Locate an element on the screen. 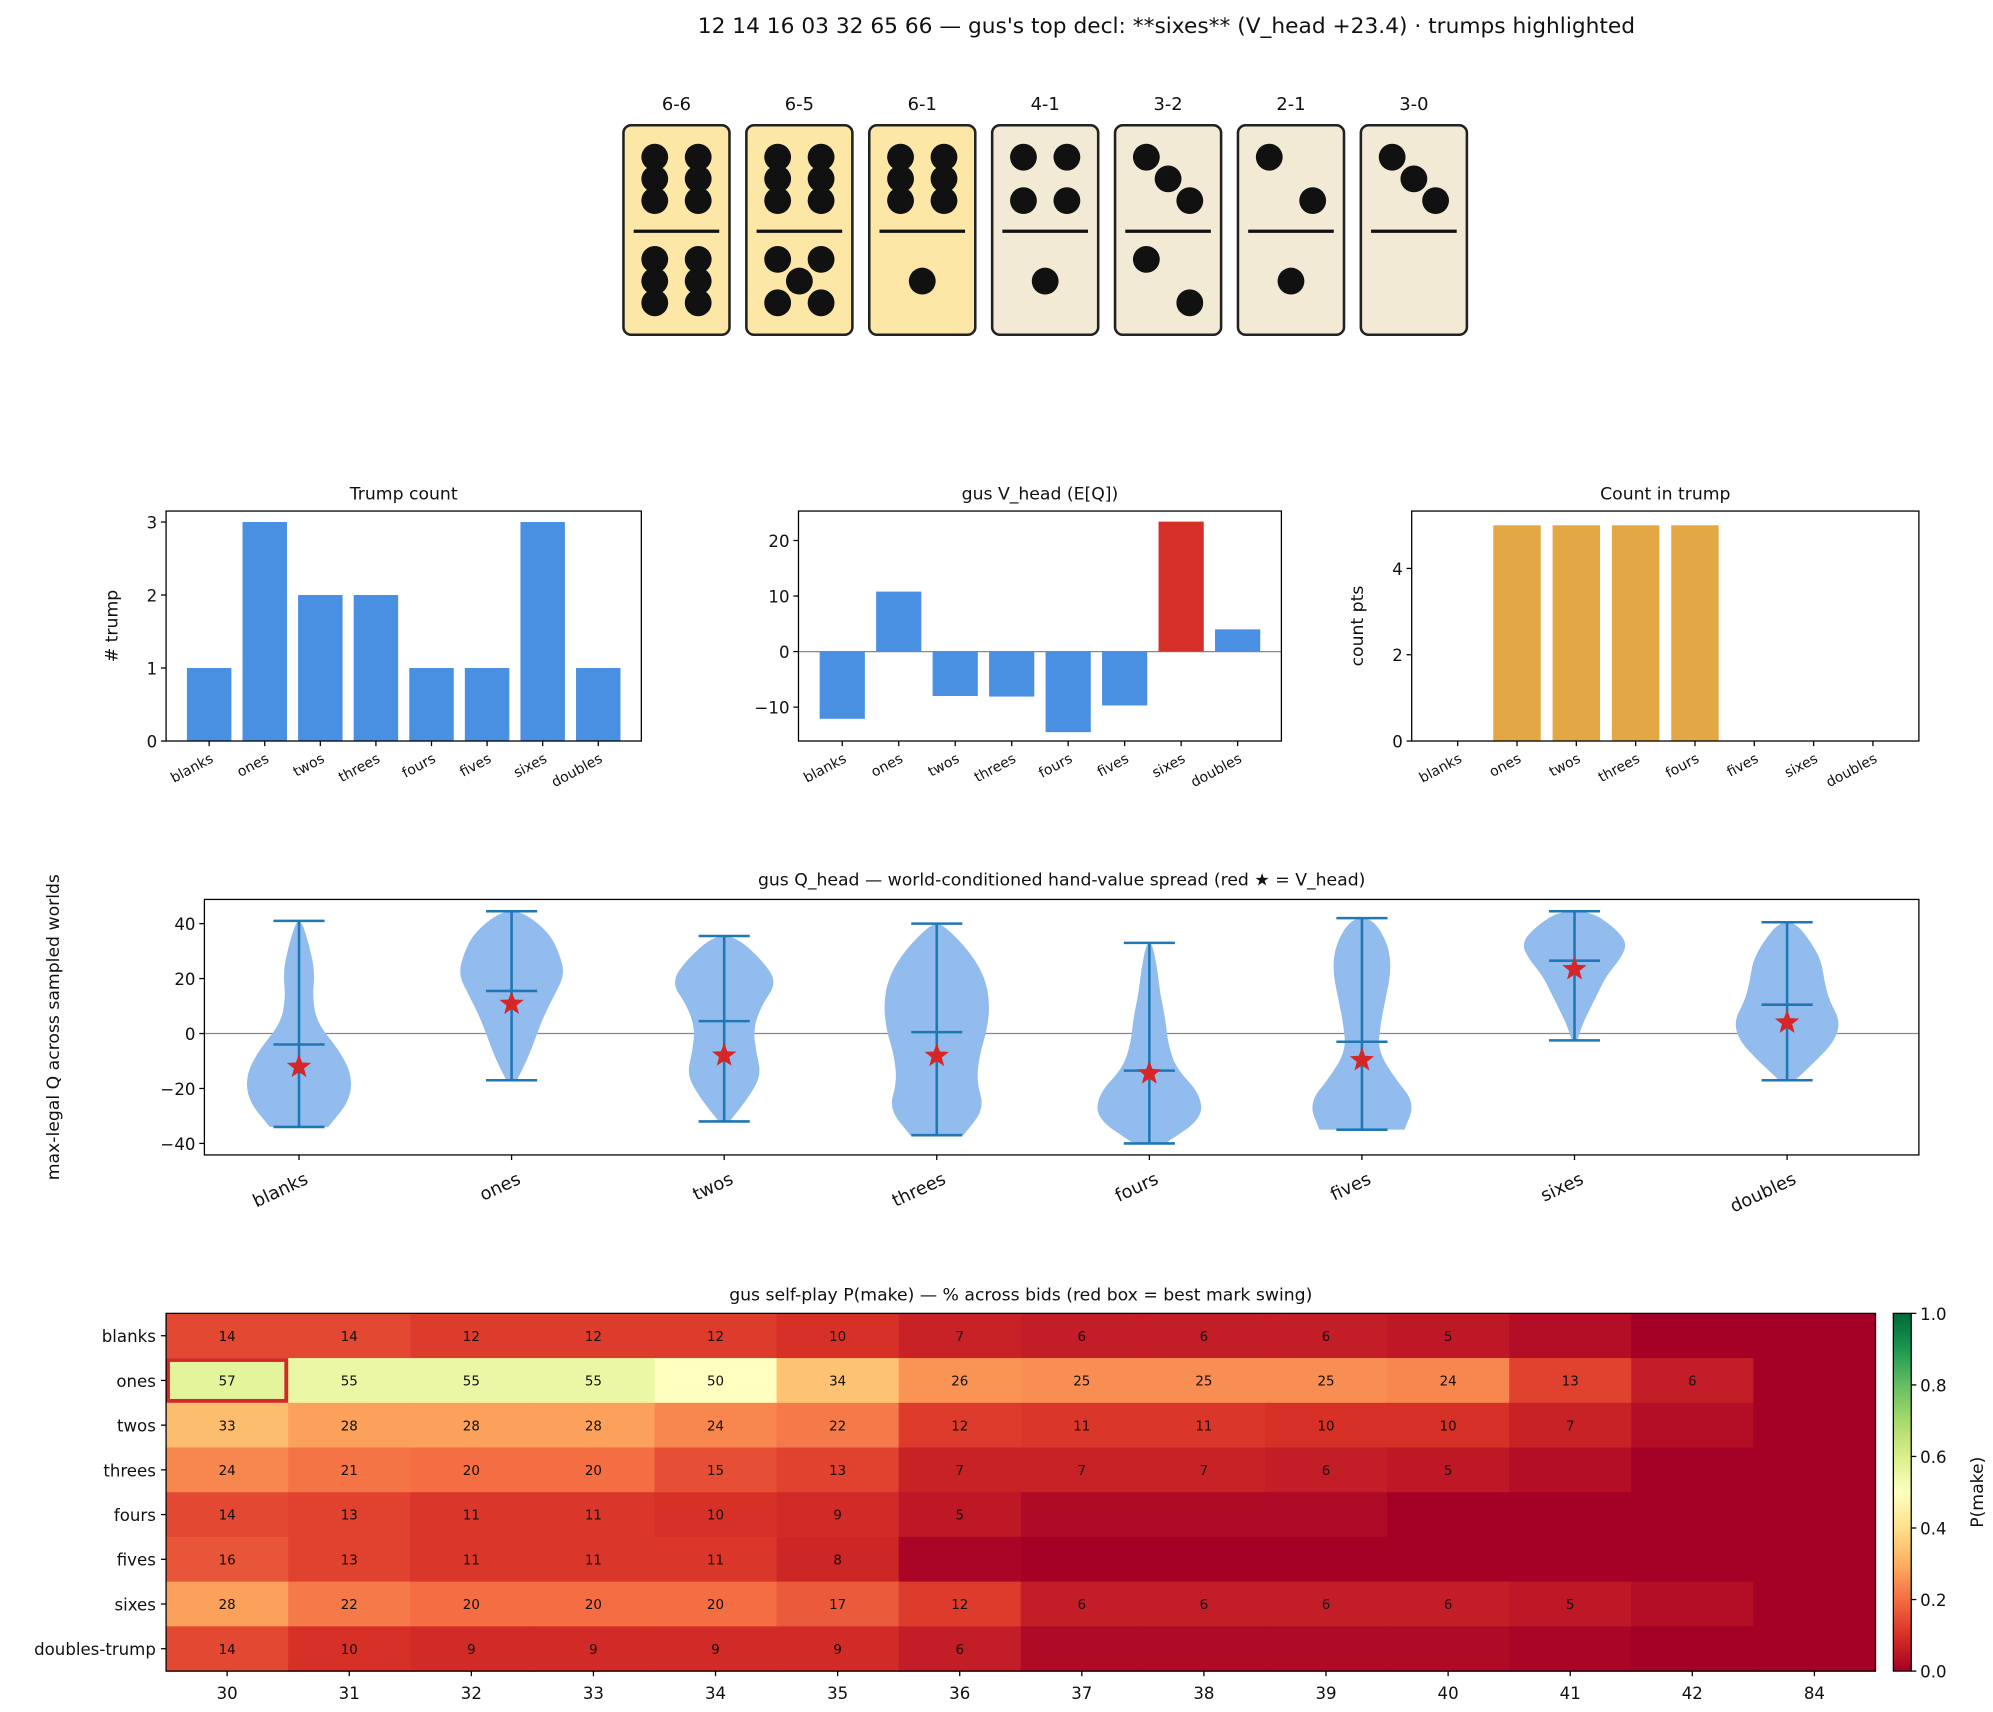 The image size is (1993, 1712). colorbar-tick-label: 0.6 is located at coordinates (1933, 1457).